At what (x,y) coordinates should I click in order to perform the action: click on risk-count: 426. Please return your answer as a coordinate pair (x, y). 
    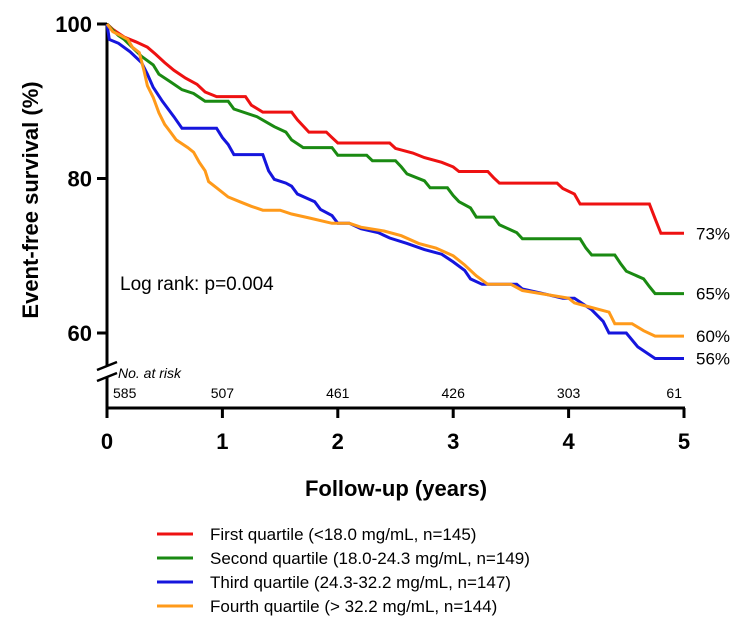
    Looking at the image, I should click on (454, 393).